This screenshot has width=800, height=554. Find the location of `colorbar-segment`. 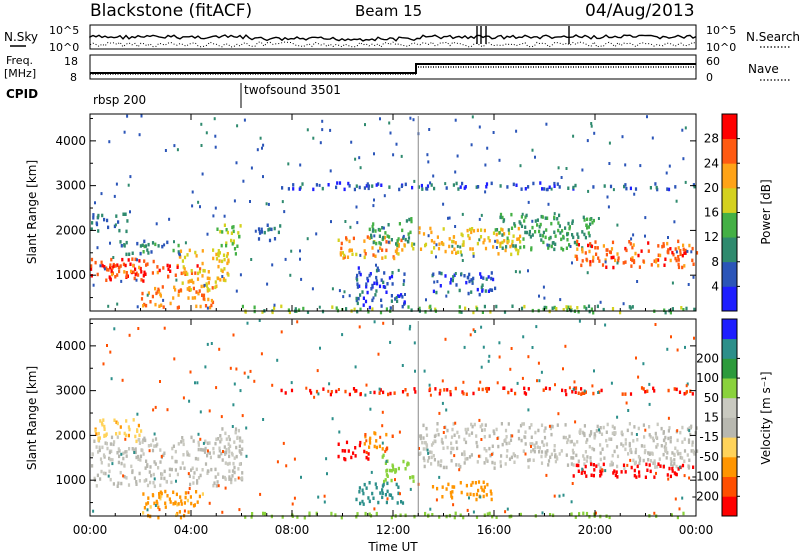

colorbar-segment is located at coordinates (729, 127).